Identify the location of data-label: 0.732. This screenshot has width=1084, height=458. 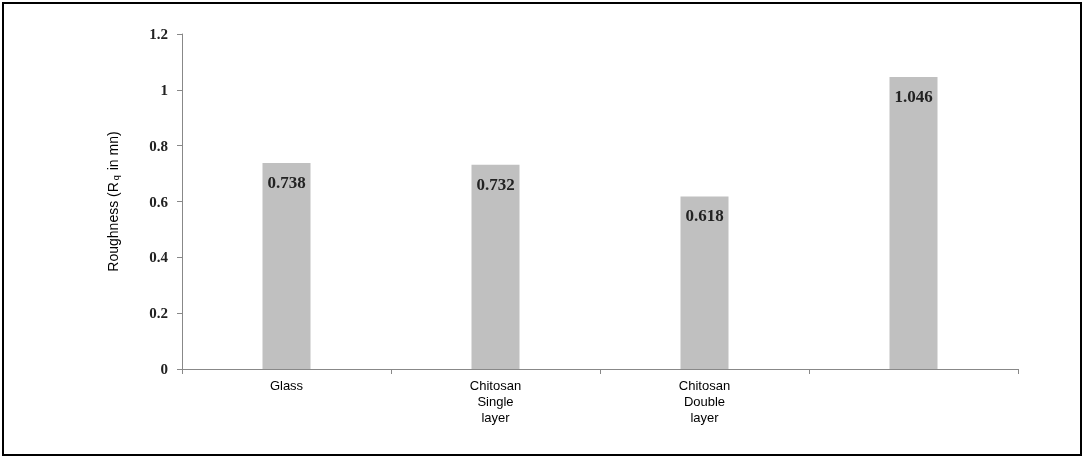
(495, 184).